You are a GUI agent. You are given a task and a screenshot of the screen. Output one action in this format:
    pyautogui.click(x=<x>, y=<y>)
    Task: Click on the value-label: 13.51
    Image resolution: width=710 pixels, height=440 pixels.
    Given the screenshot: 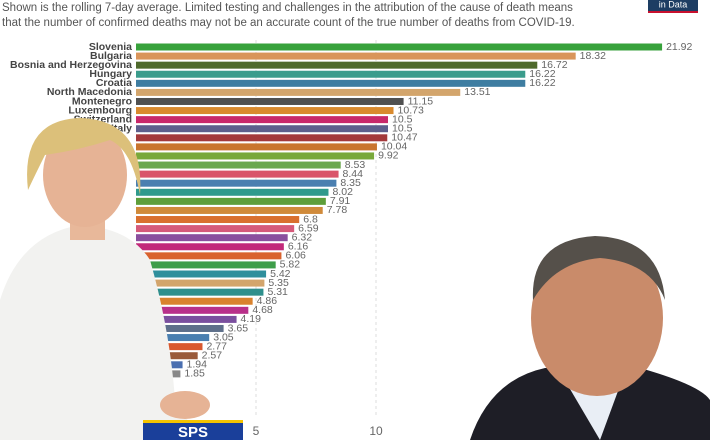 What is the action you would take?
    pyautogui.click(x=477, y=92)
    